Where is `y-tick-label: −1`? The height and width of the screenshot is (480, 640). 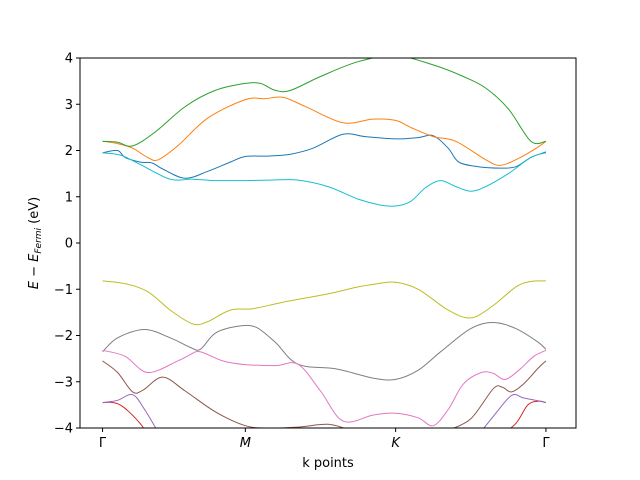 y-tick-label: −1 is located at coordinates (63, 290).